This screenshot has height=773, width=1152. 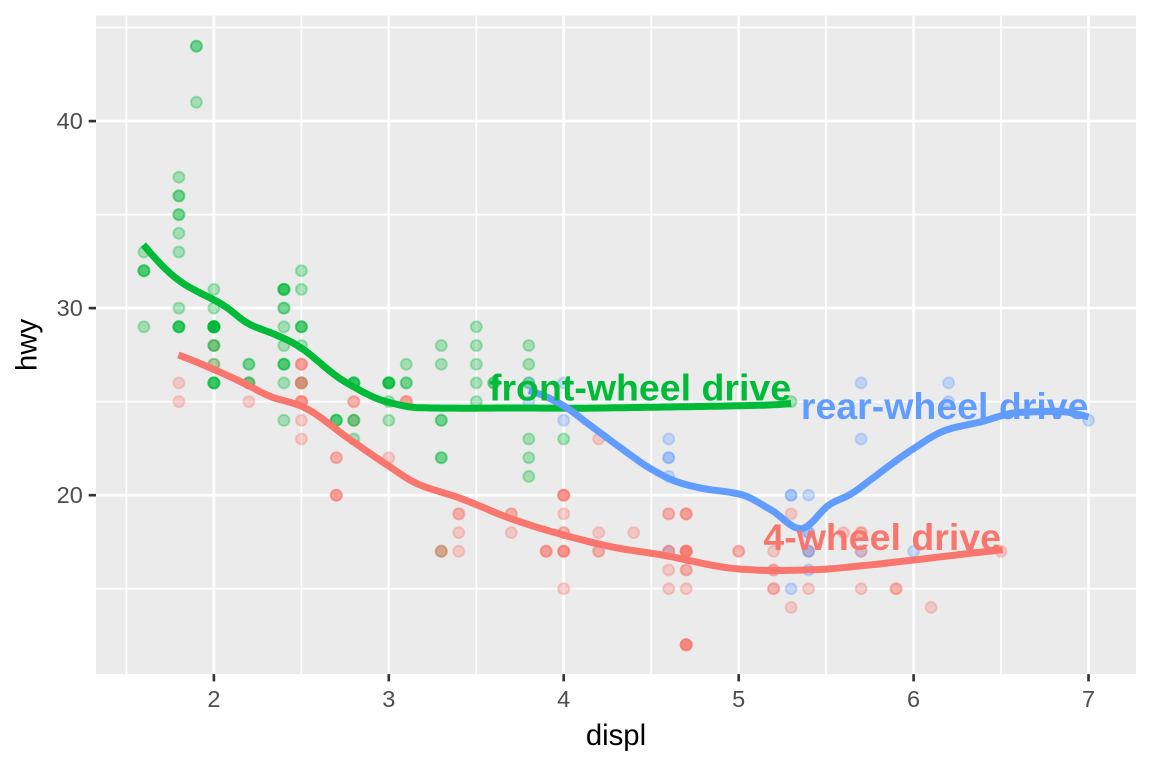 I want to click on svg-text: front-wheel drive, so click(x=640, y=387).